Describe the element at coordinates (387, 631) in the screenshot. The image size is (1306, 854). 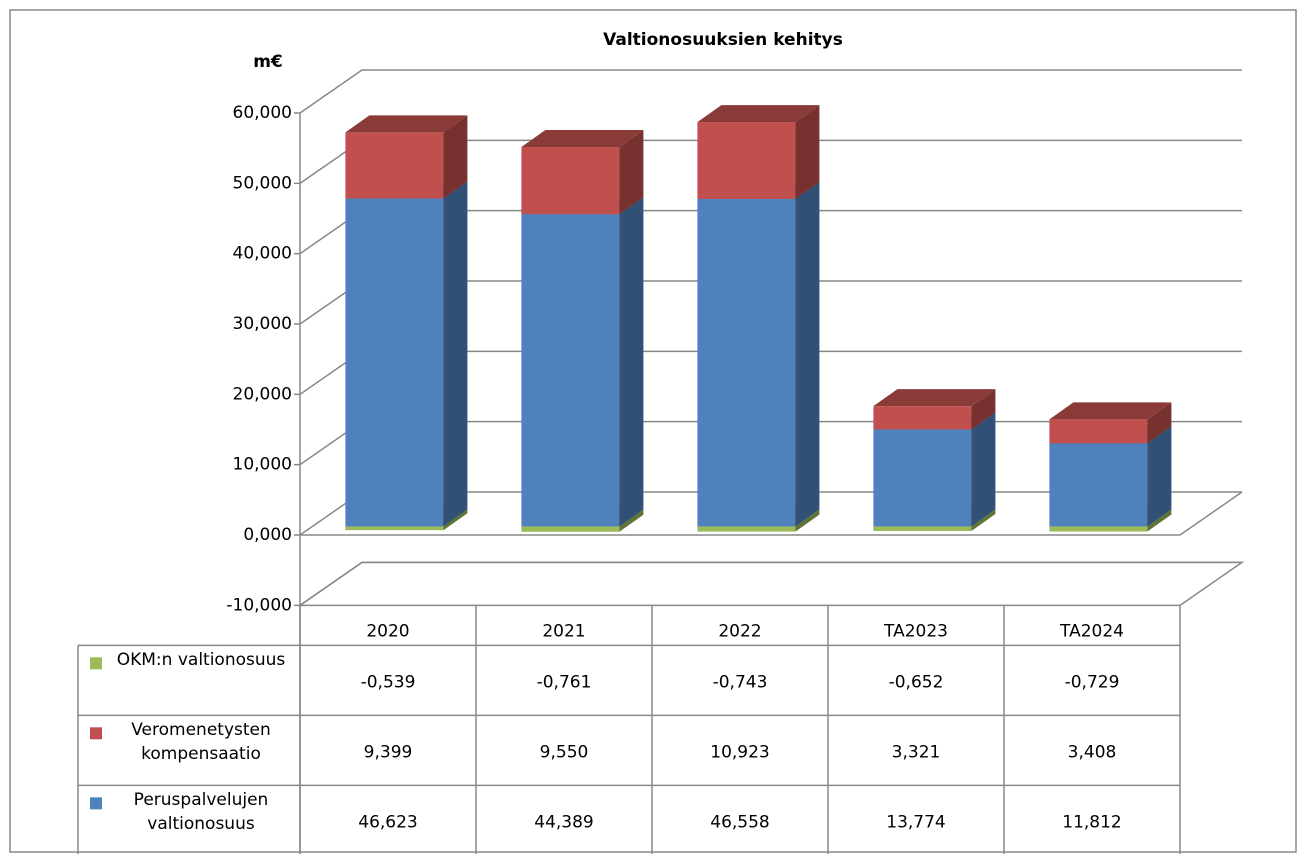
I see `category-label: 2020` at that location.